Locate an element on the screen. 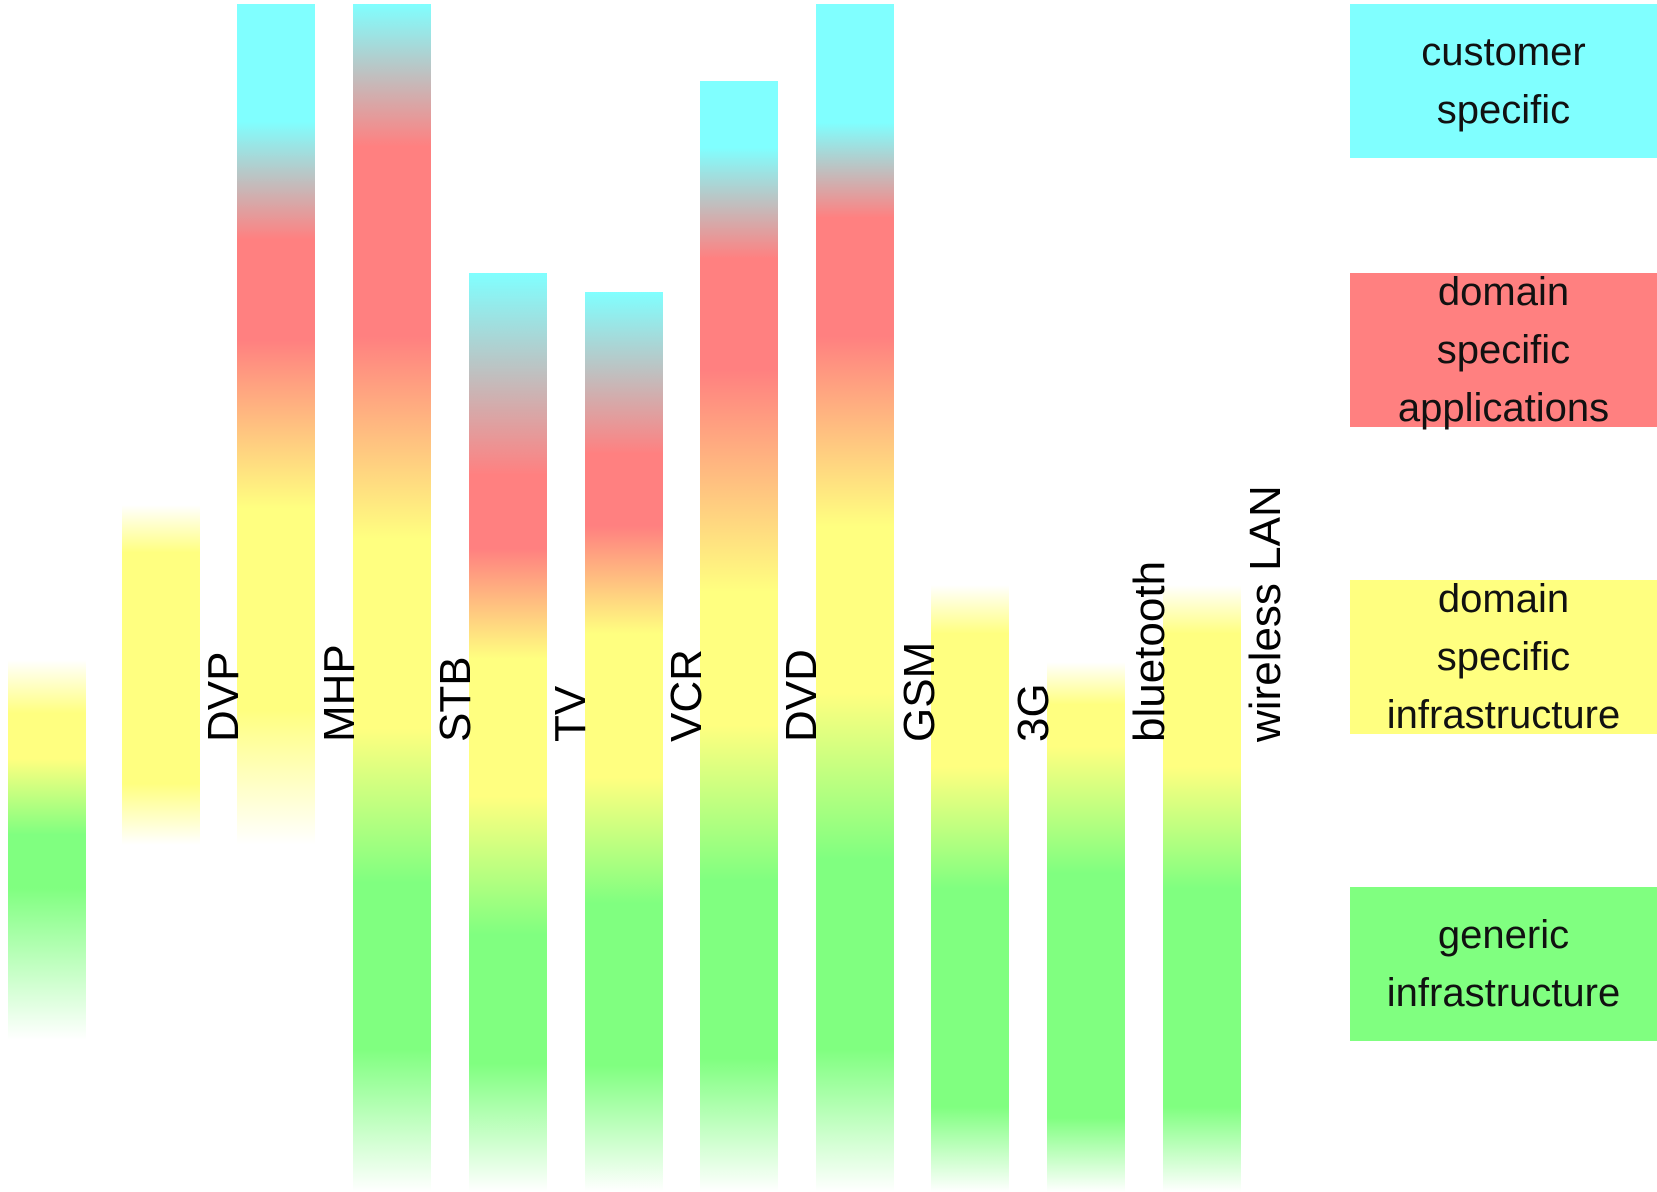 The image size is (1657, 1192). bar-mhp is located at coordinates (276, 424).